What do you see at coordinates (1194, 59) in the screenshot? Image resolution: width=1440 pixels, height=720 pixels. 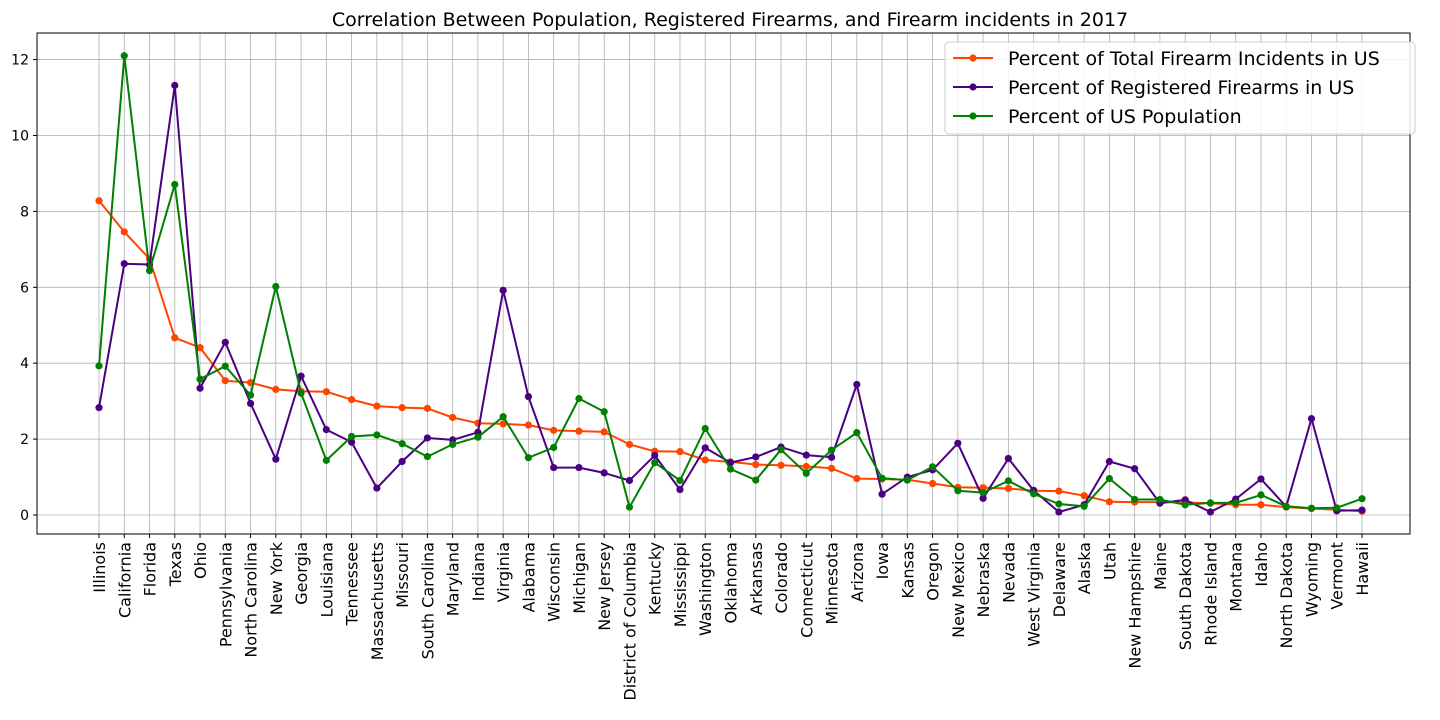 I see `legend-label: Percent of Total Firearm Incidents in US` at bounding box center [1194, 59].